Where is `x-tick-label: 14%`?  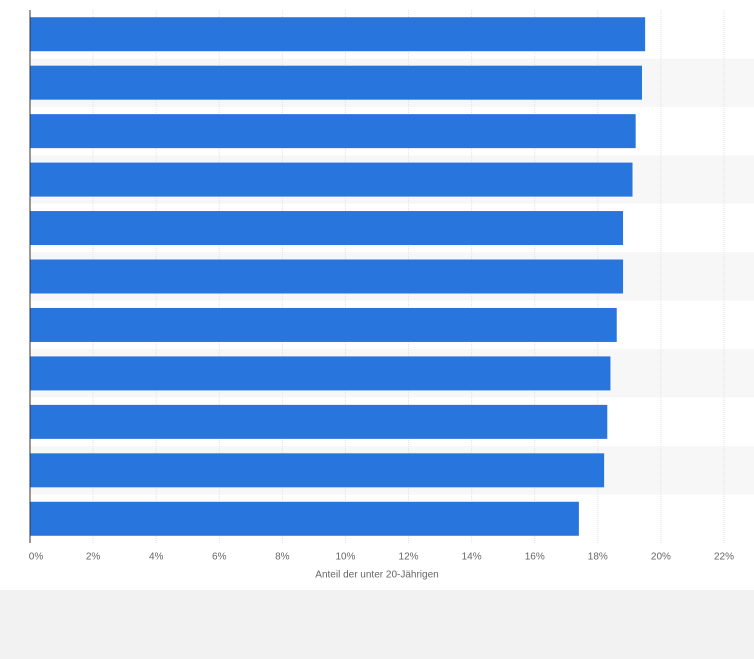
x-tick-label: 14% is located at coordinates (472, 557).